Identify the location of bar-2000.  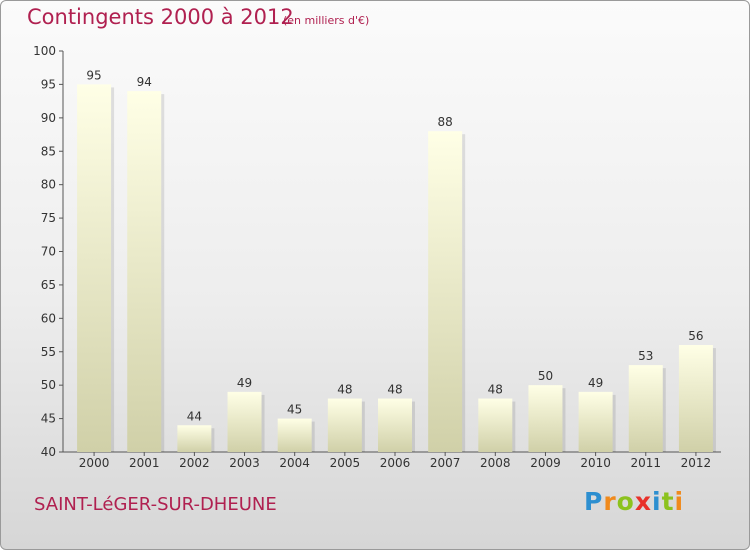
(94, 268).